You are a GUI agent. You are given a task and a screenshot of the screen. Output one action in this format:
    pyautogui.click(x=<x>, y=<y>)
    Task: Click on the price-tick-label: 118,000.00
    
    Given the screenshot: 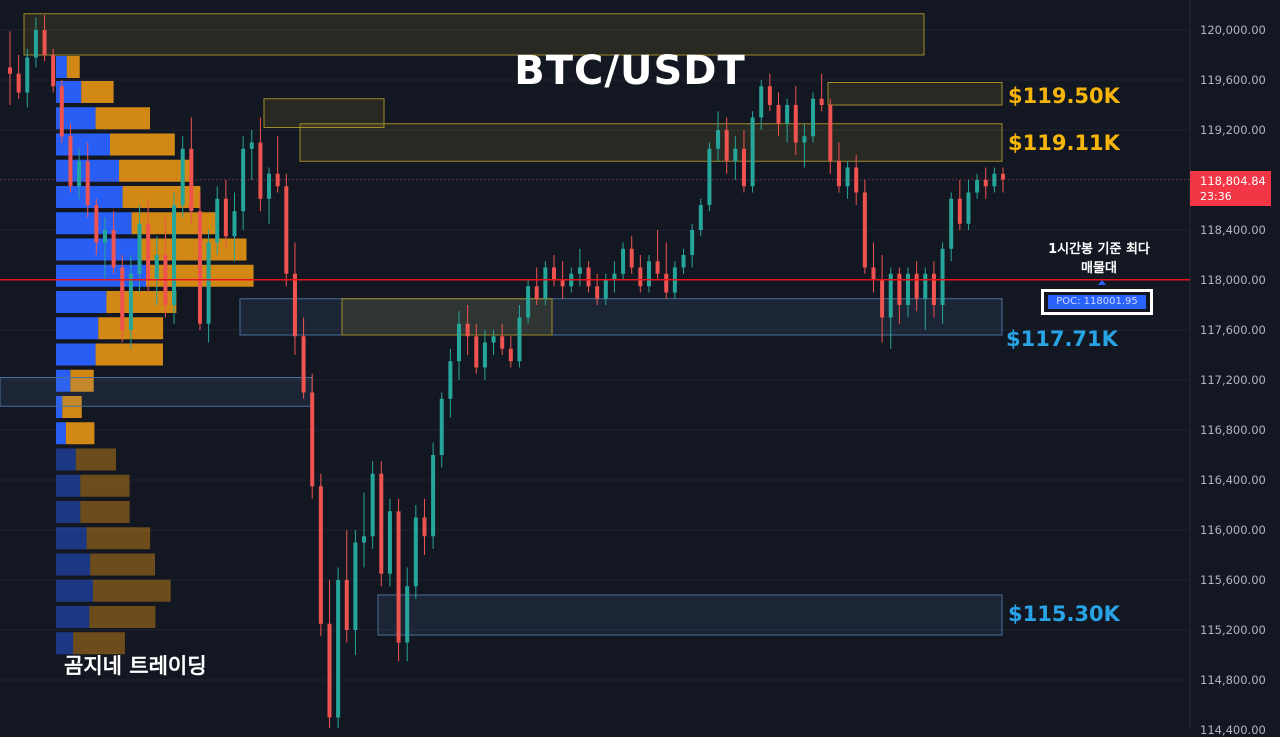 What is the action you would take?
    pyautogui.click(x=1233, y=280)
    